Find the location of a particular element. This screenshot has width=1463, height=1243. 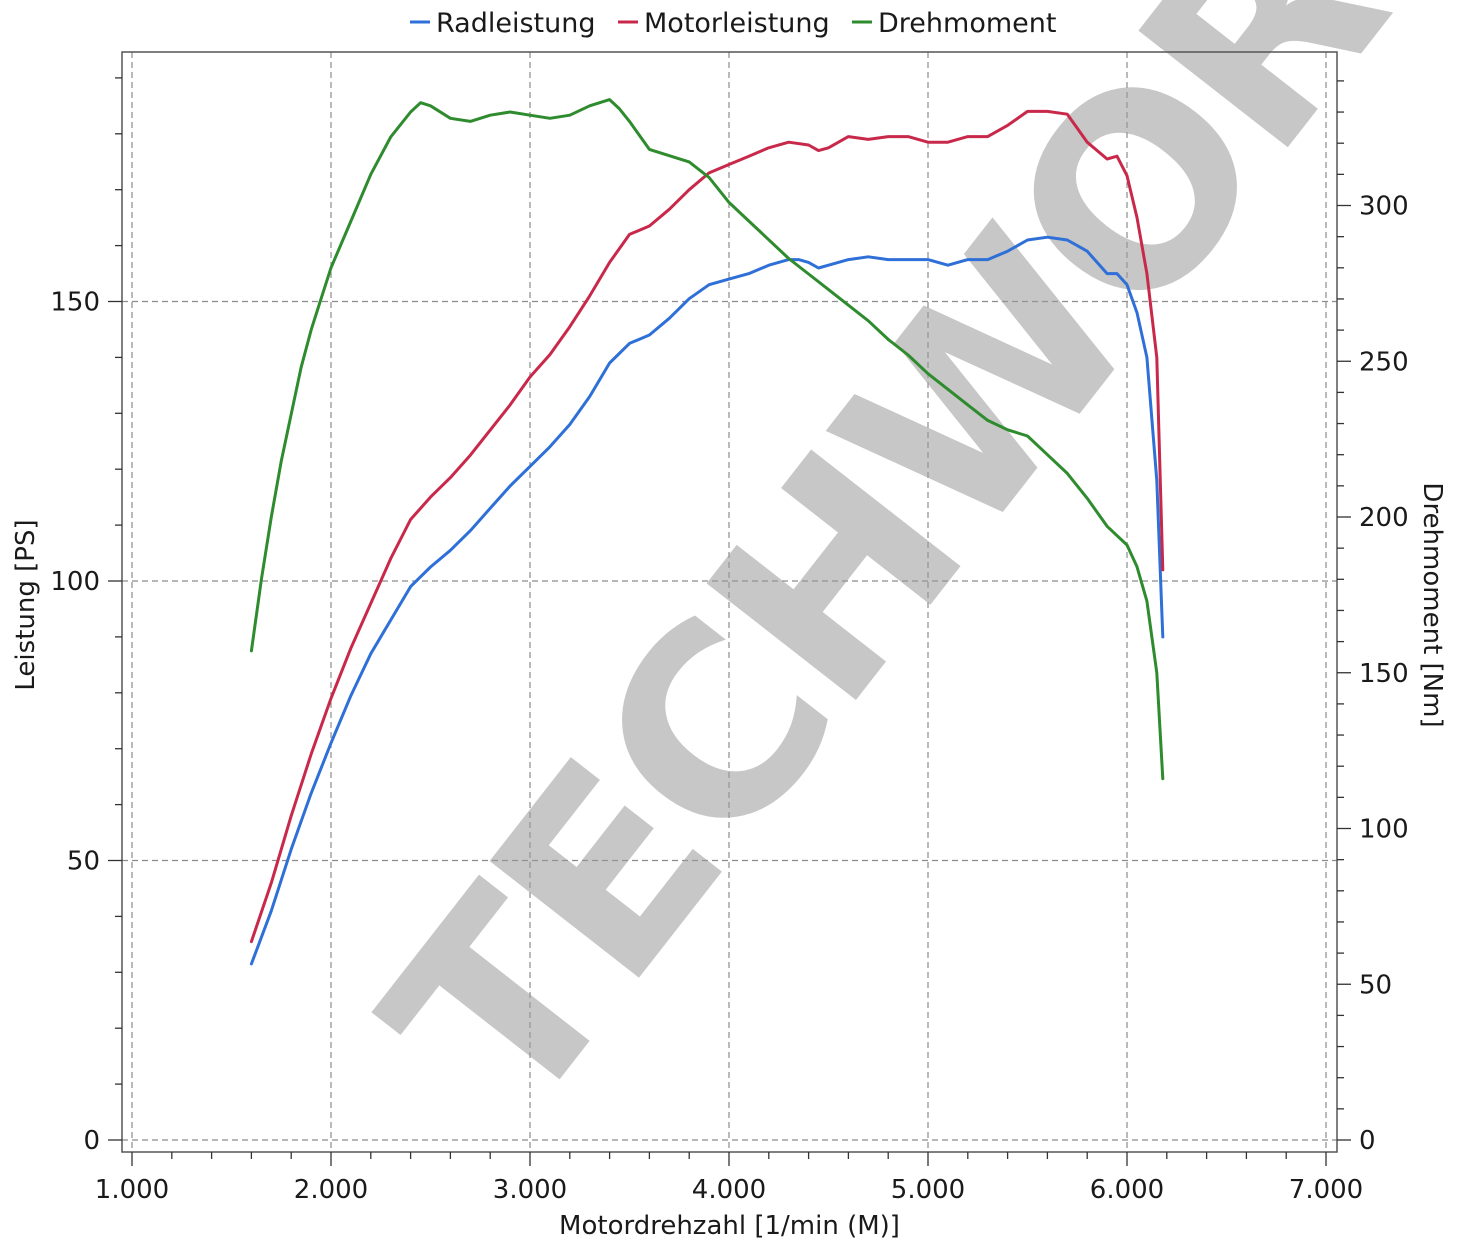

legend-label-radleistung: Radleistung is located at coordinates (515, 23).